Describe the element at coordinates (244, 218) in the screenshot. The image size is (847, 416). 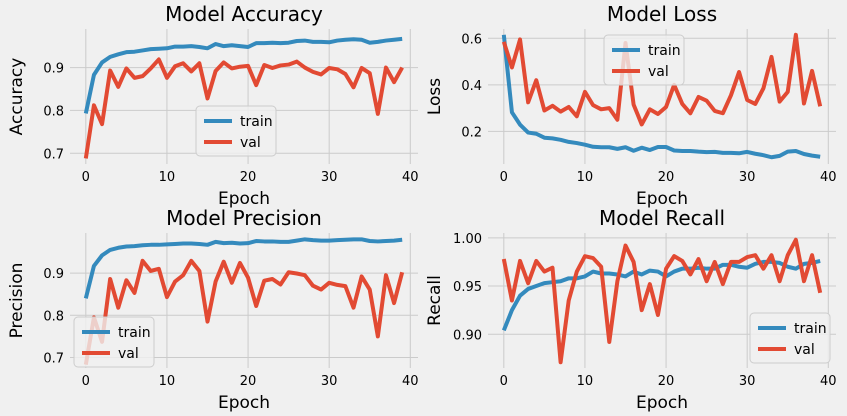
I see `chart-title: Model Precision` at that location.